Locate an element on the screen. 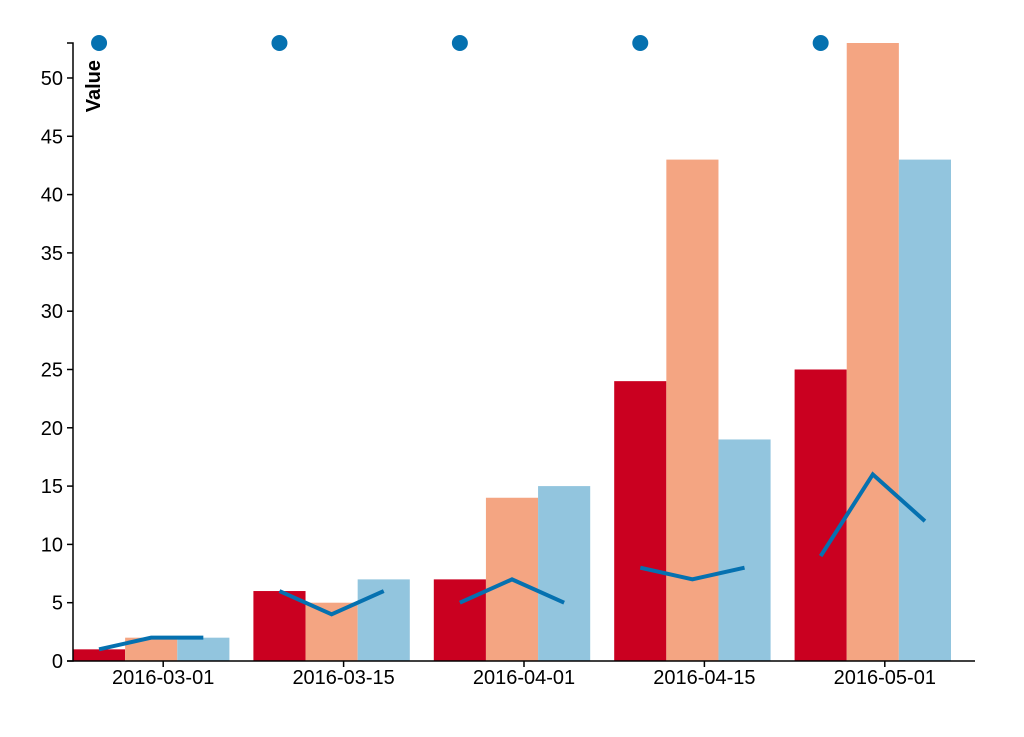  y-axis-title: Value is located at coordinates (94, 86).